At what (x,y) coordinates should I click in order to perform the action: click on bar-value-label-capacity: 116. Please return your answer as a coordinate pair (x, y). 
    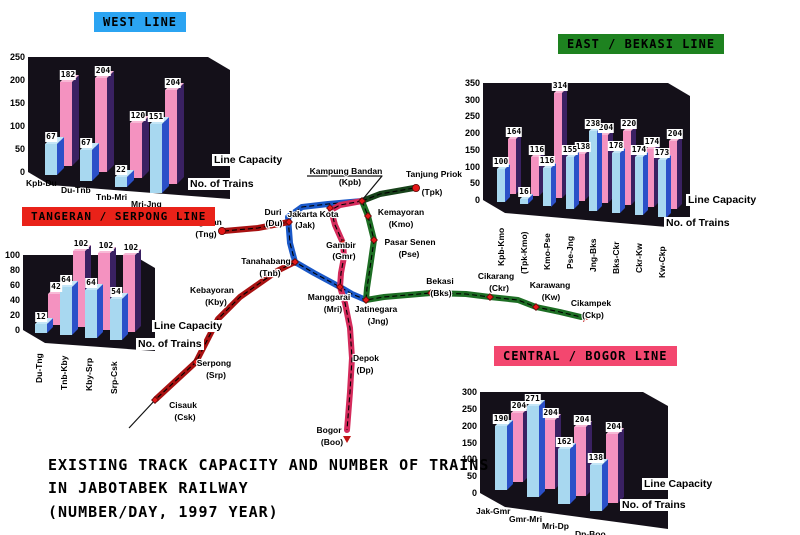
    Looking at the image, I should click on (537, 150).